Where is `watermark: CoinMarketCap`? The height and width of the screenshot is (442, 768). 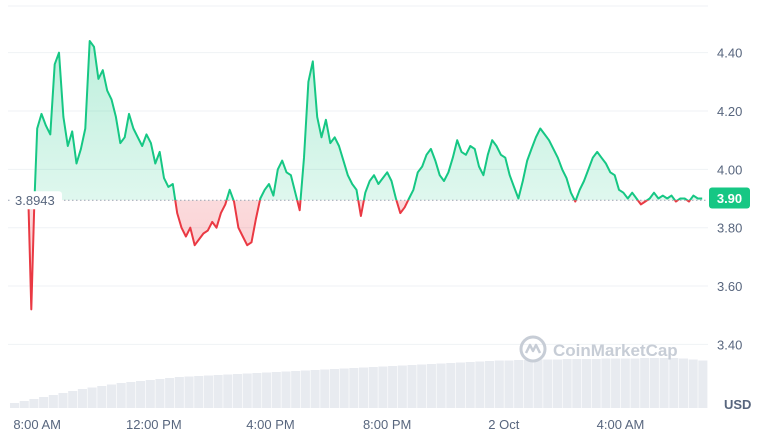 watermark: CoinMarketCap is located at coordinates (598, 349).